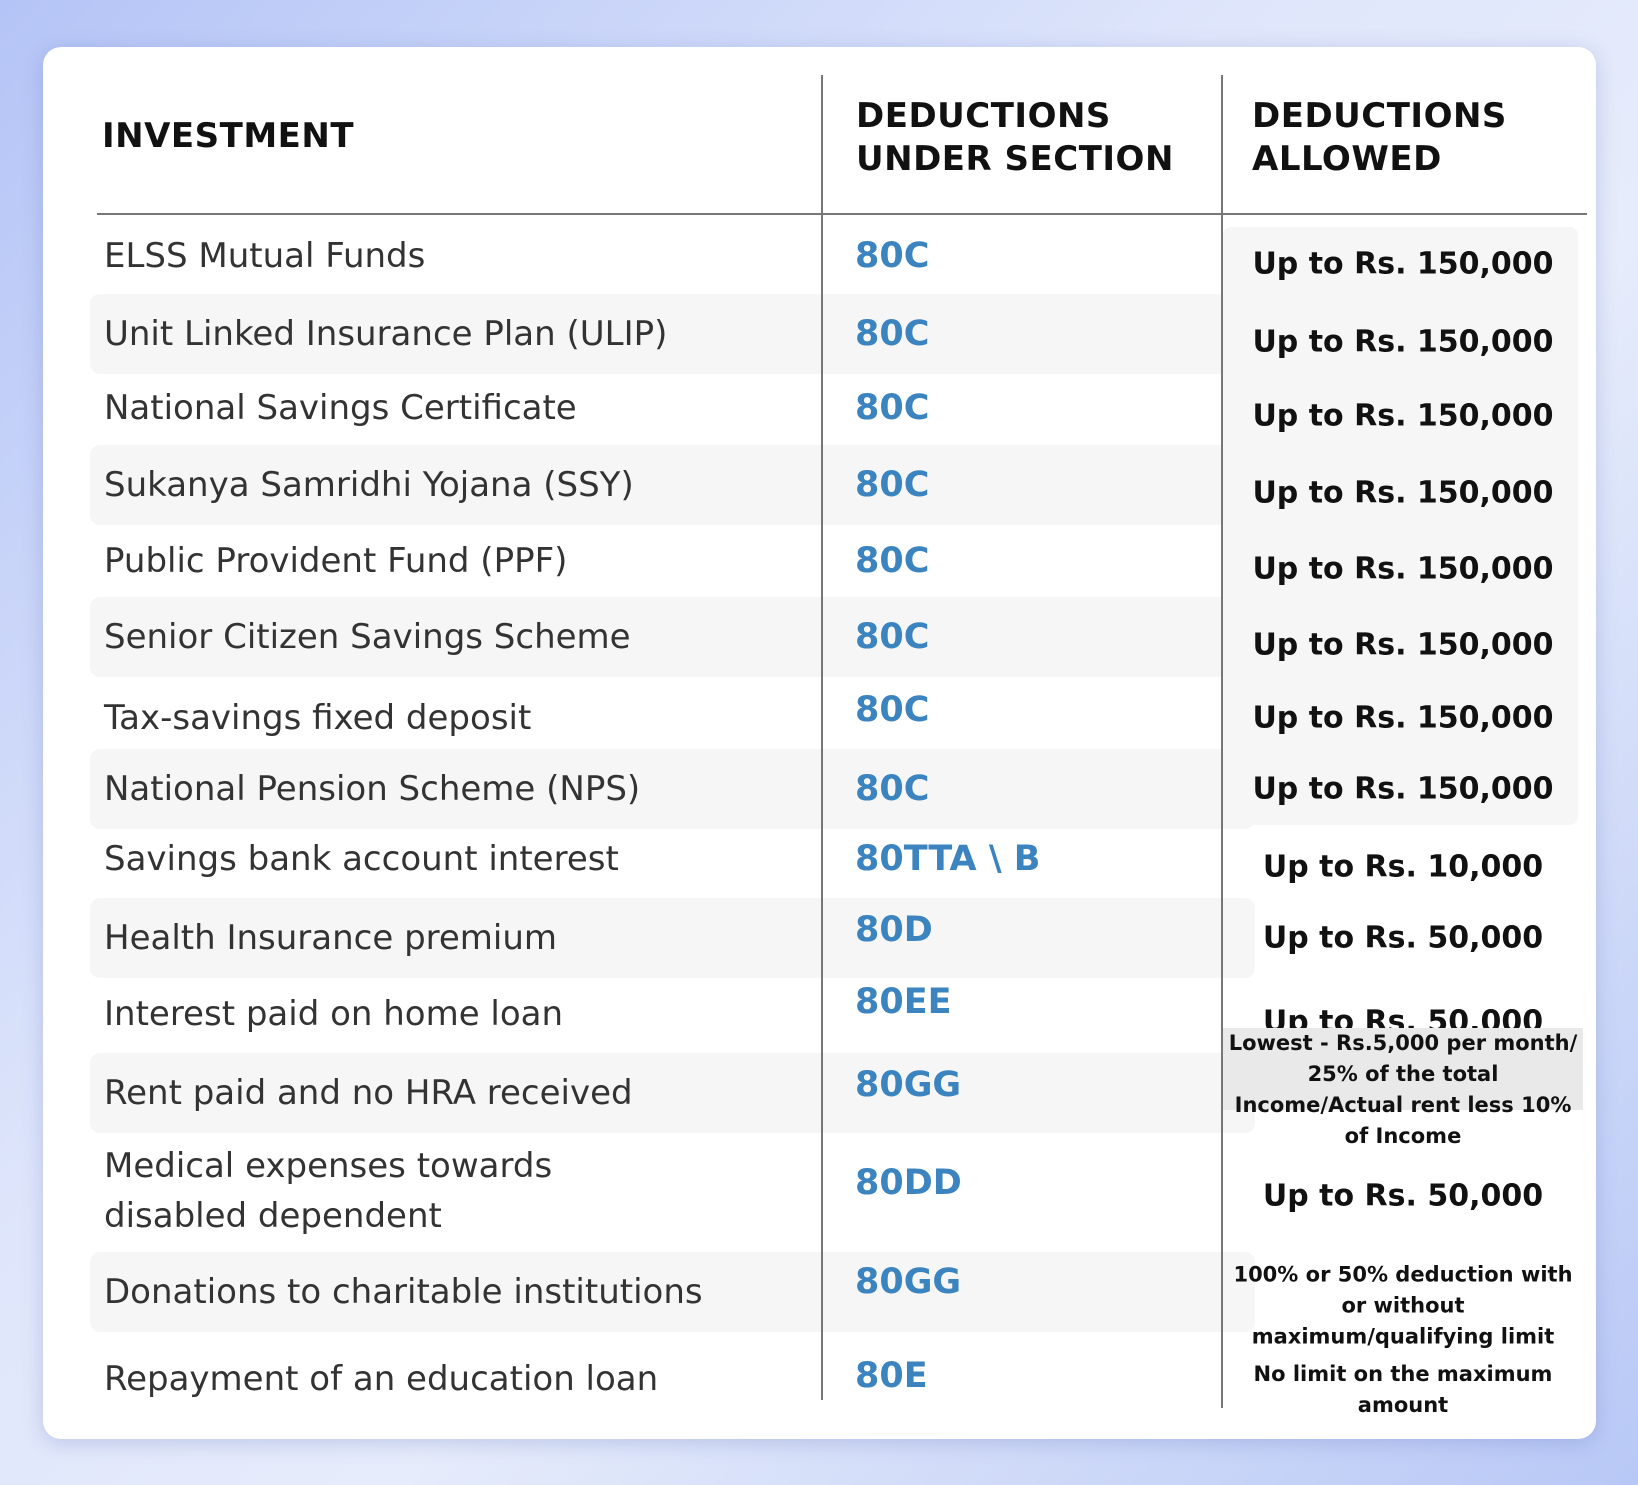 This screenshot has width=1638, height=1485. What do you see at coordinates (340, 408) in the screenshot?
I see `investment-cell: National Savings Certificate` at bounding box center [340, 408].